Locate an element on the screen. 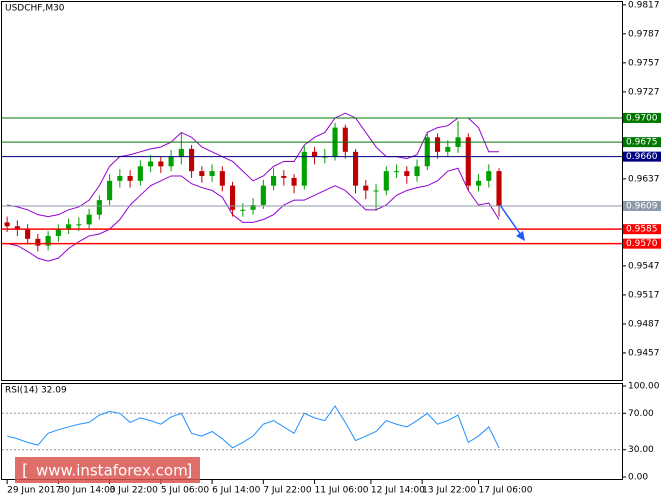  x-tick-label: 12 Jul 14:00 is located at coordinates (398, 491).